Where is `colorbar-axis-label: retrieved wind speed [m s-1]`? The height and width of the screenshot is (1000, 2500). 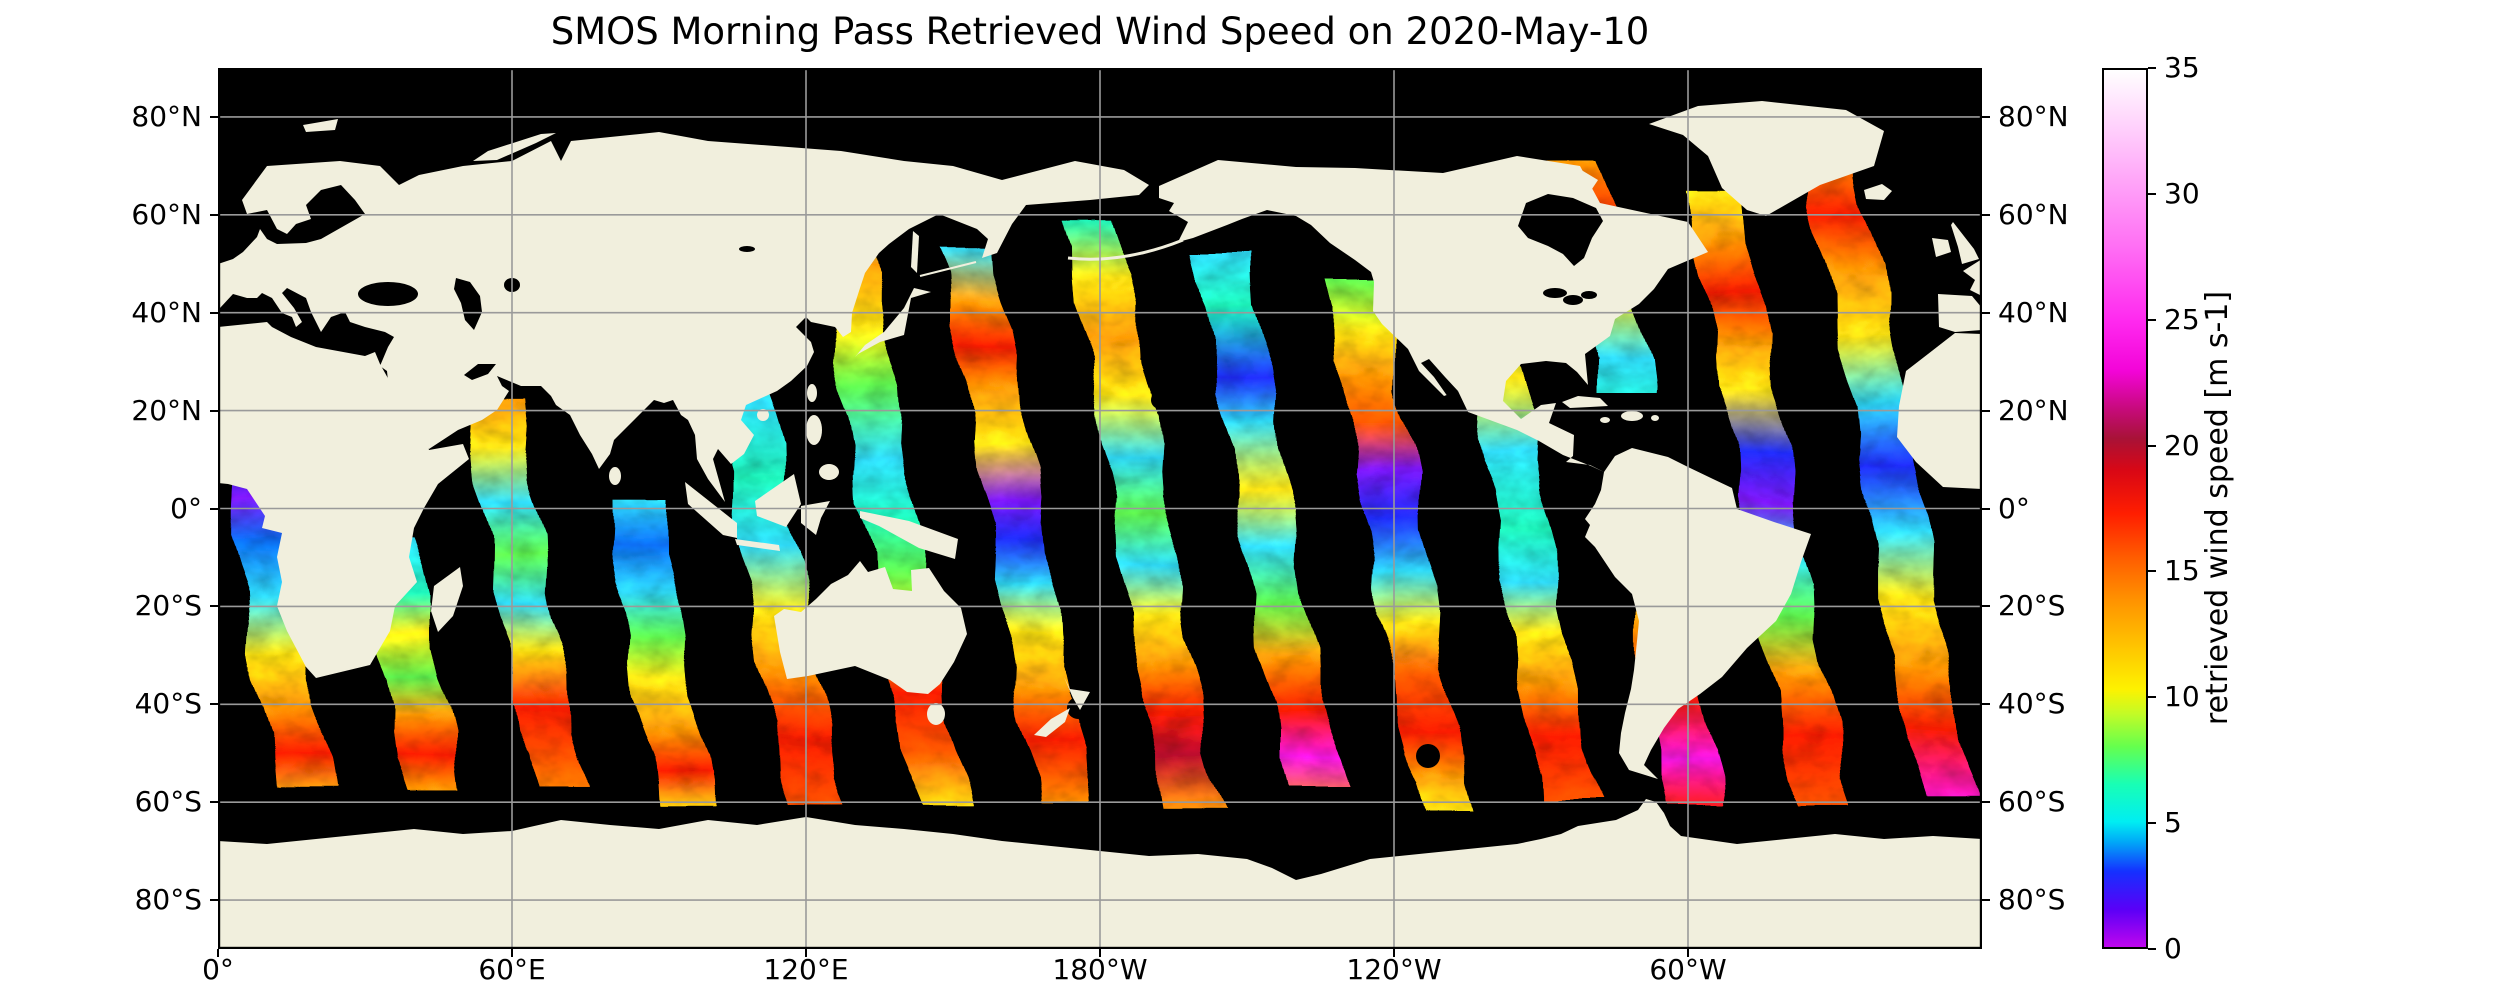
colorbar-axis-label: retrieved wind speed [m s-1] is located at coordinates (2217, 508).